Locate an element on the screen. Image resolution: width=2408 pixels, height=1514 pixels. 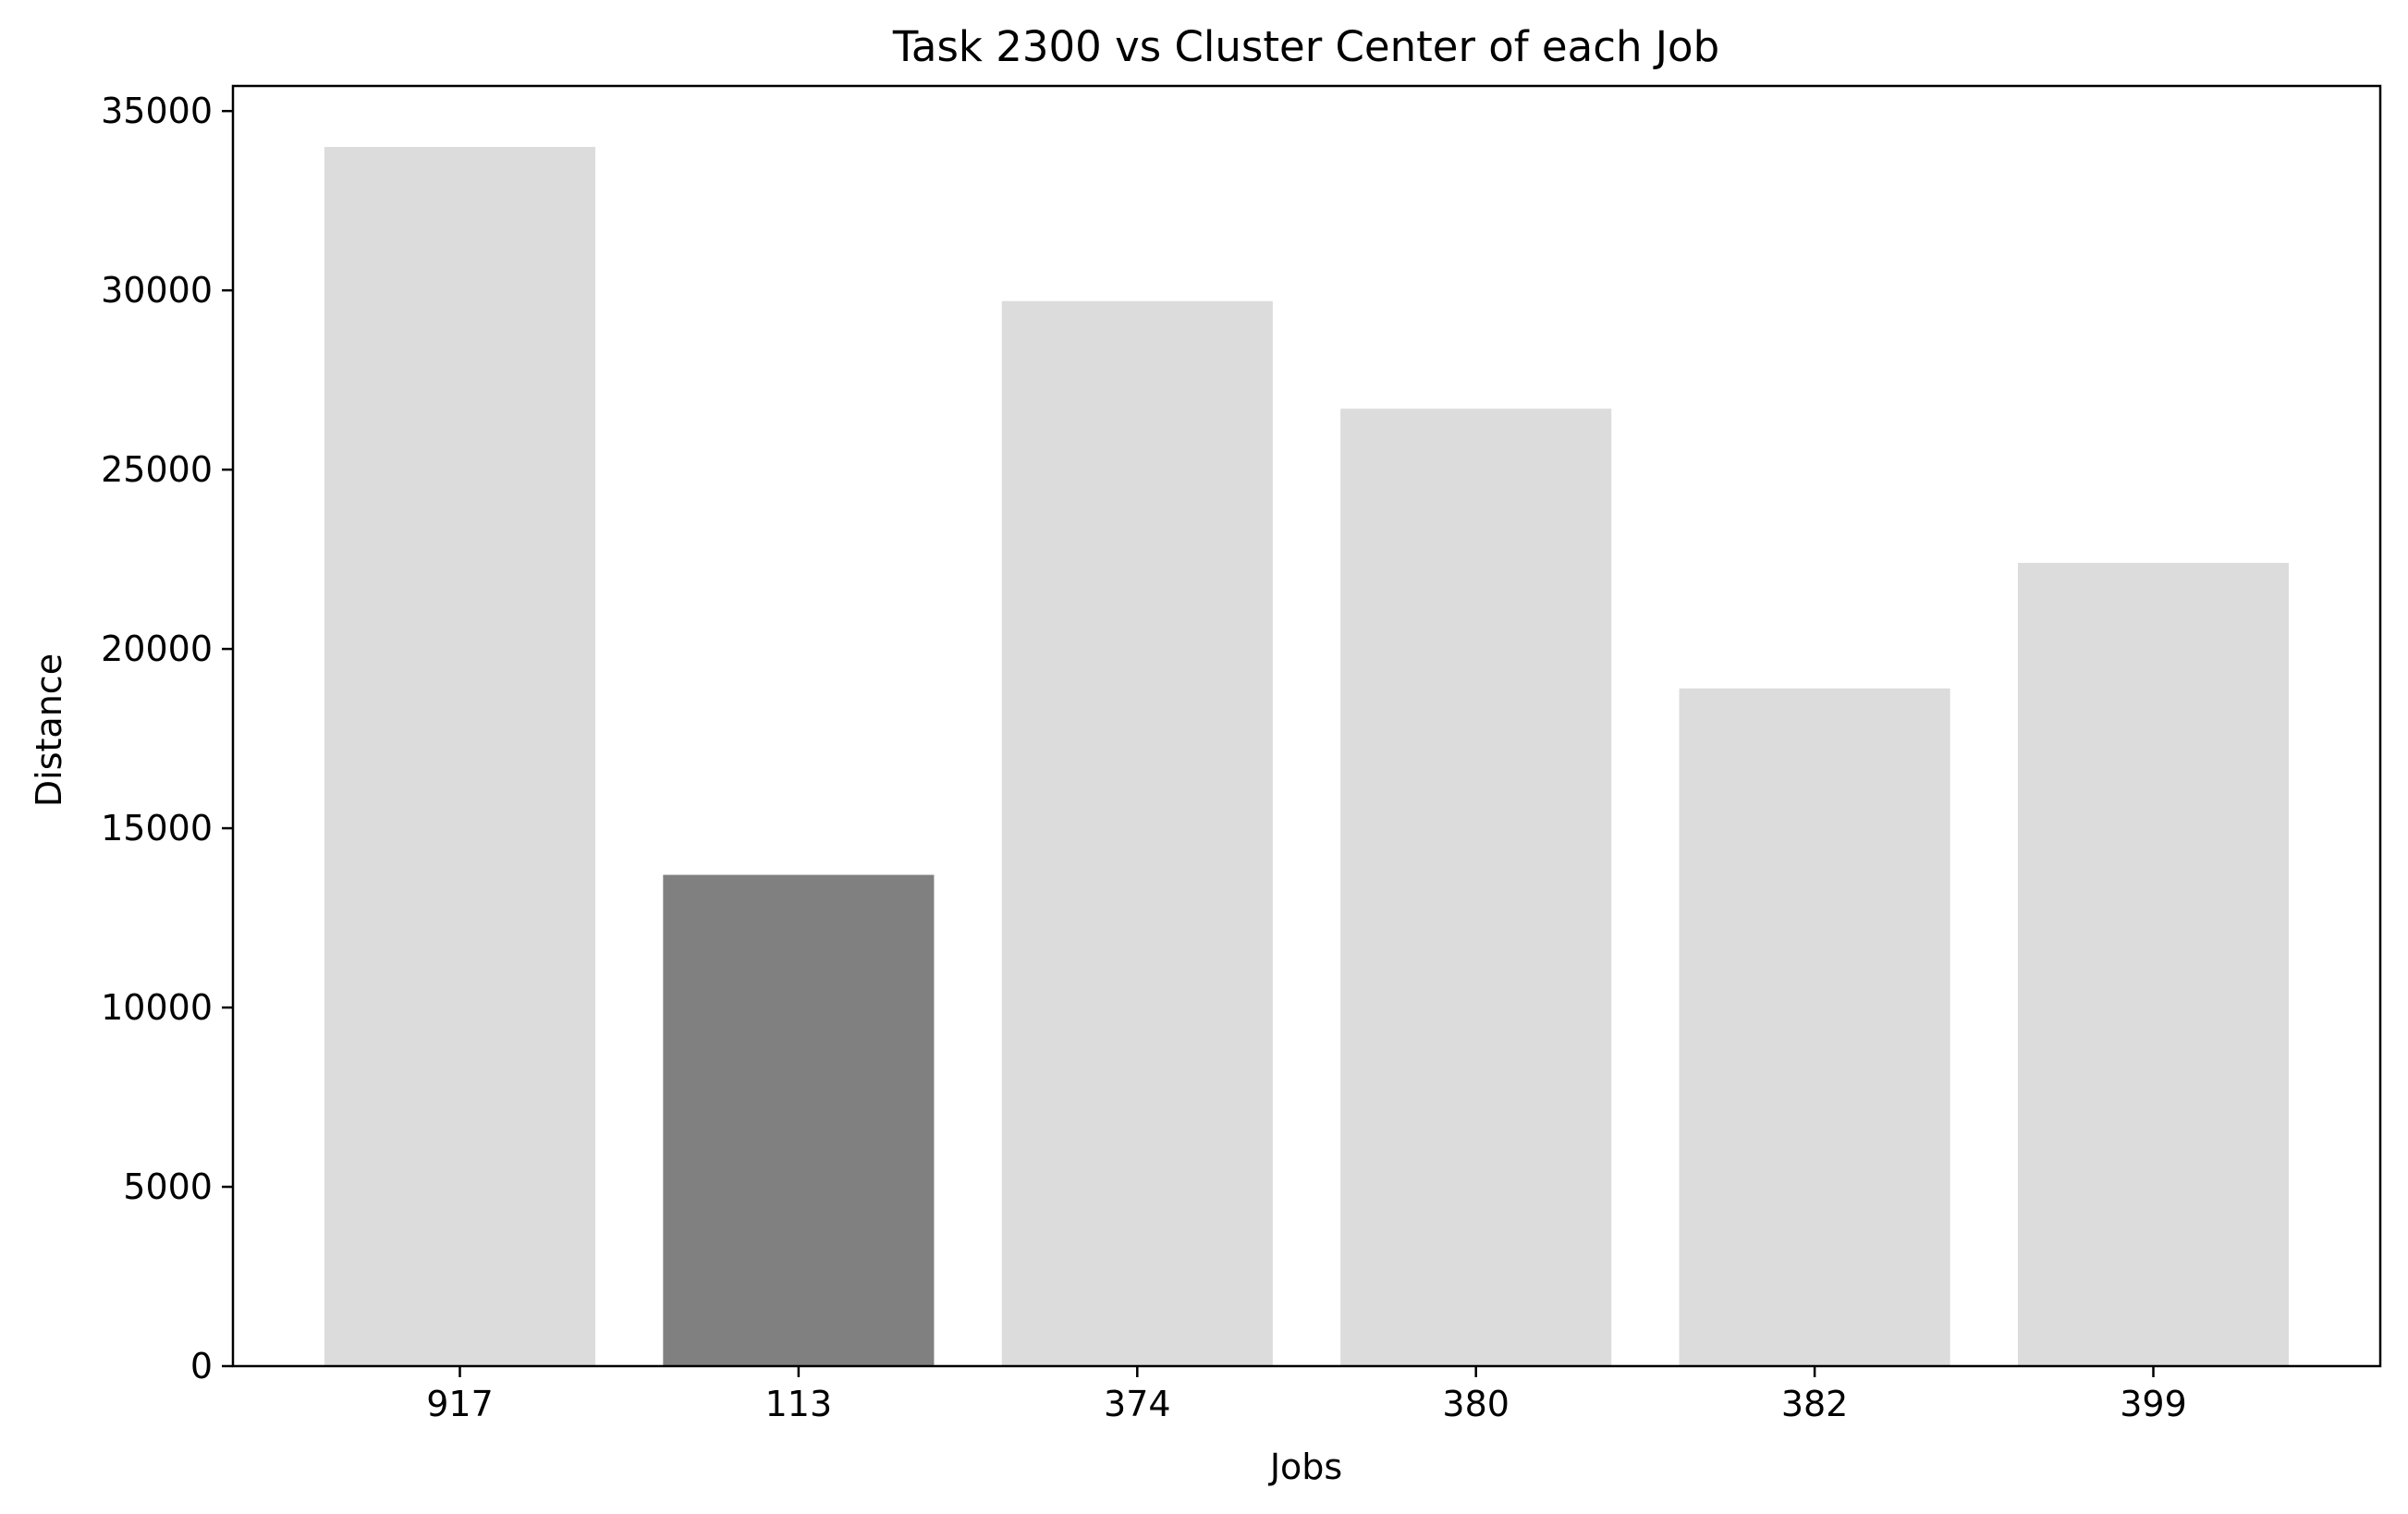
y-tick-label-10000: 10000 is located at coordinates (157, 1007).